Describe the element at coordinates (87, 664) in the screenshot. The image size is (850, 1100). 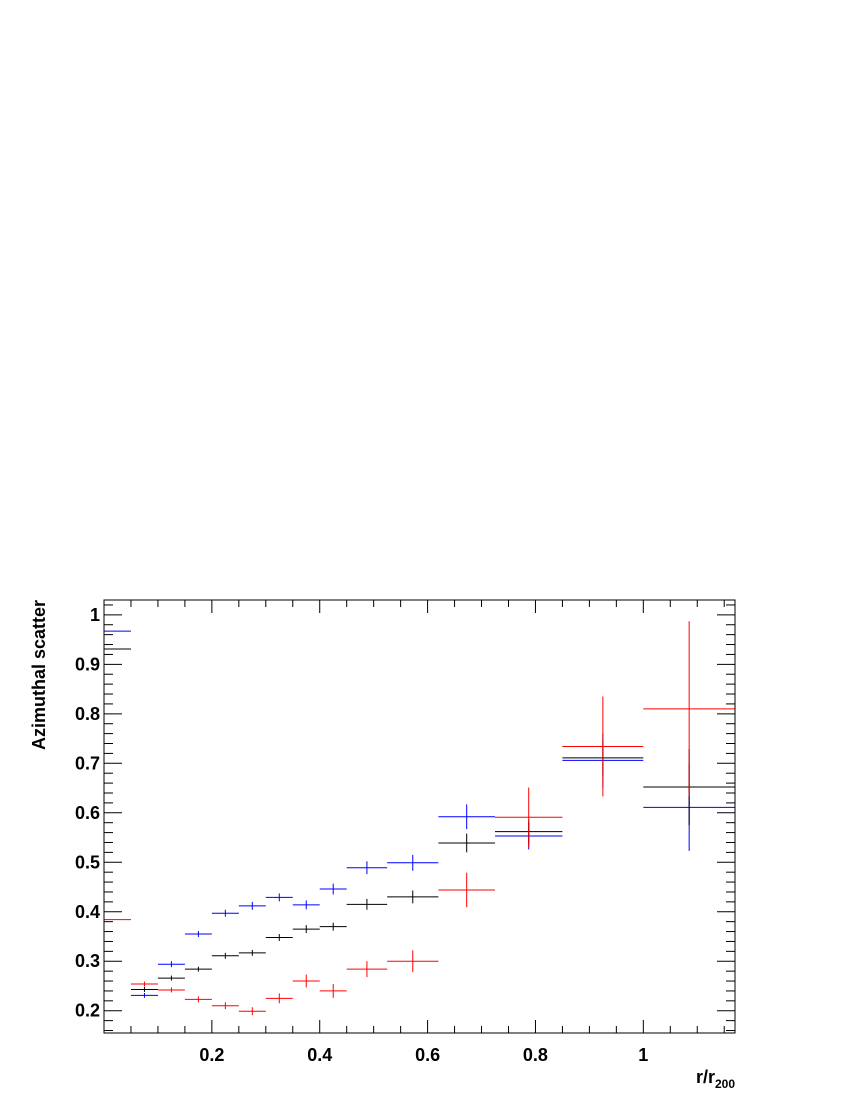
I see `y-tick-label: 0.9` at that location.